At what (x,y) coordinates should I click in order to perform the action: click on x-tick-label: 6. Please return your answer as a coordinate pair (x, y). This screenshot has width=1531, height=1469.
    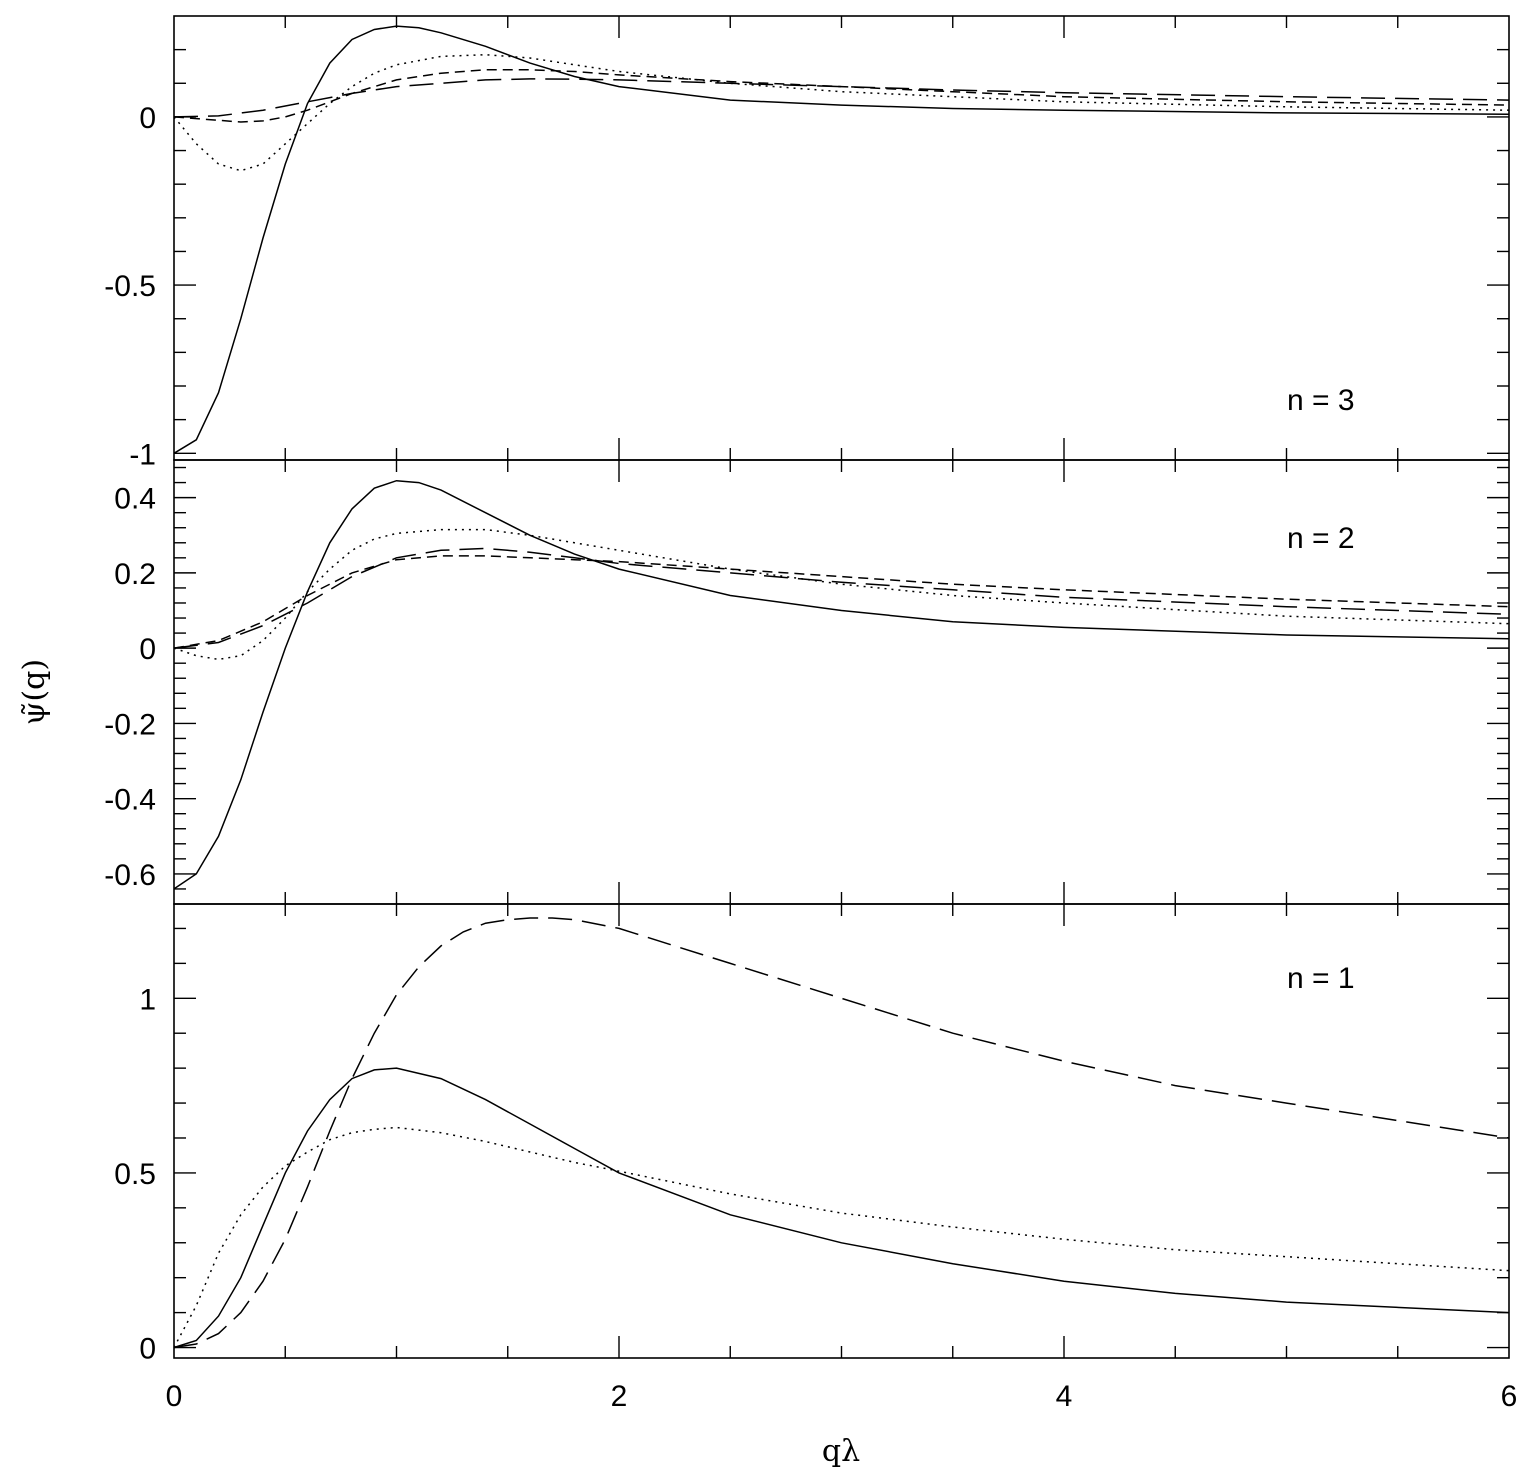
    Looking at the image, I should click on (1509, 1396).